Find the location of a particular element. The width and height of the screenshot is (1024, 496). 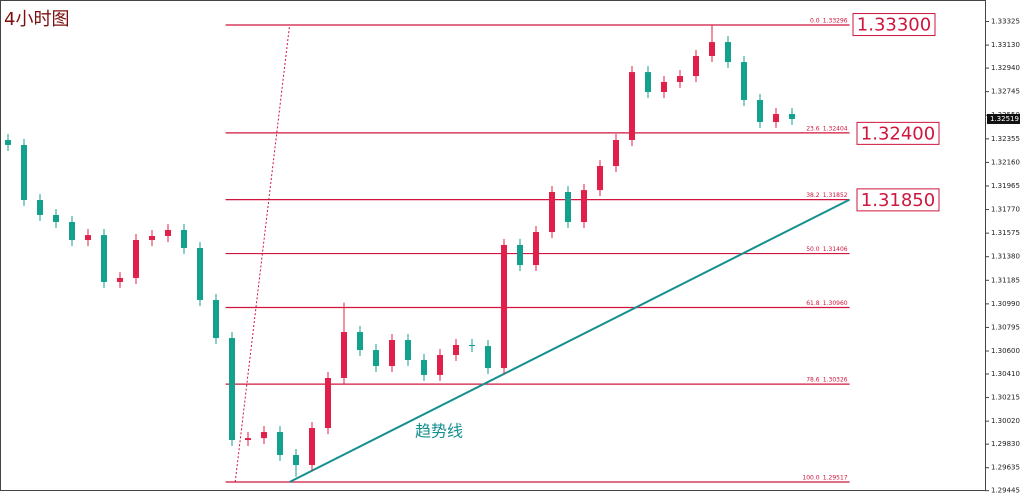

fib-level-ratio: 78.6 is located at coordinates (813, 380).